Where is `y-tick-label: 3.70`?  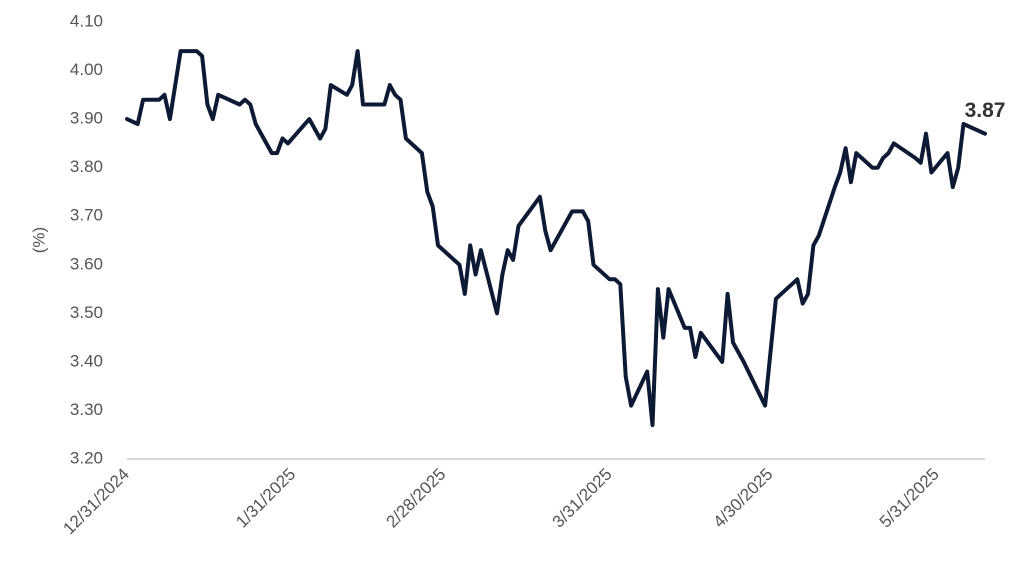
y-tick-label: 3.70 is located at coordinates (86, 215).